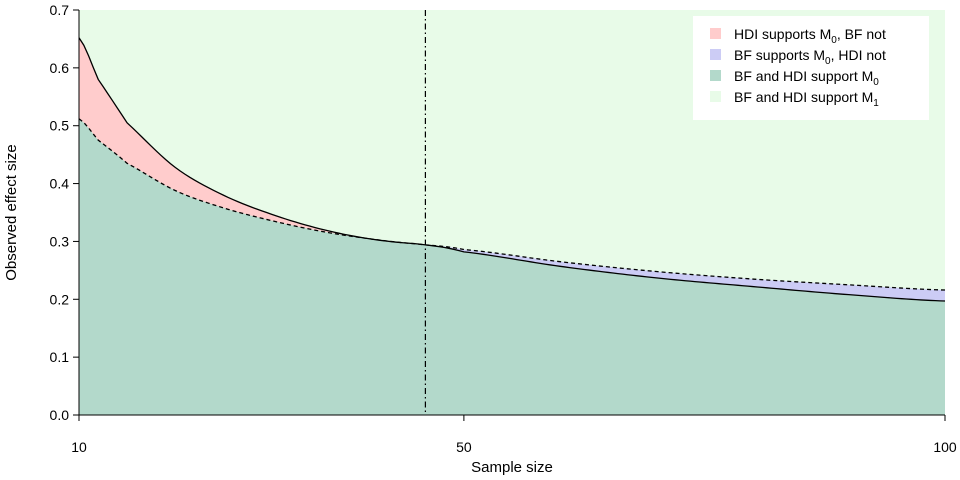 The image size is (960, 480). Describe the element at coordinates (810, 57) in the screenshot. I see `legend-label: BF supports M0, HDI not` at that location.